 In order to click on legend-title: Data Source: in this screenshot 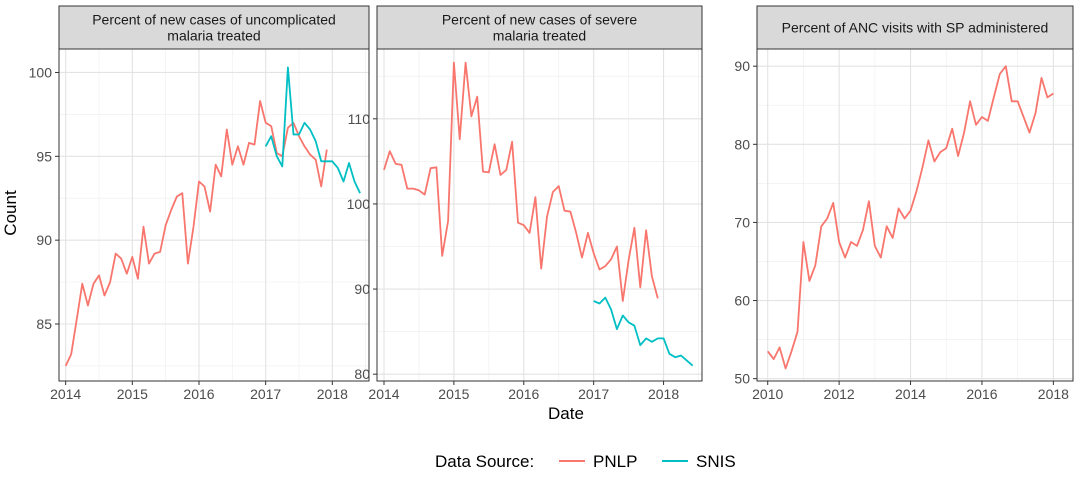, I will do `click(484, 461)`.